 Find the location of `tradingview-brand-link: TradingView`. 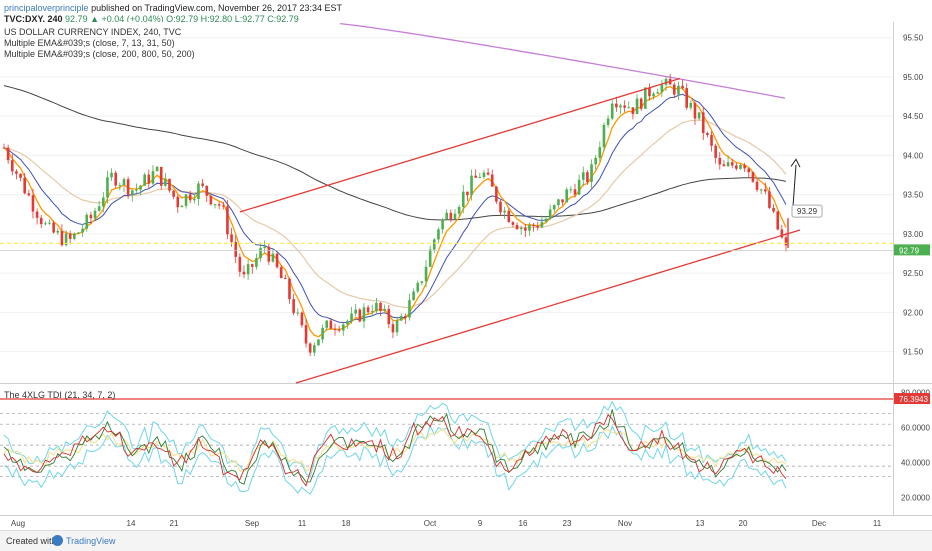

tradingview-brand-link: TradingView is located at coordinates (91, 541).